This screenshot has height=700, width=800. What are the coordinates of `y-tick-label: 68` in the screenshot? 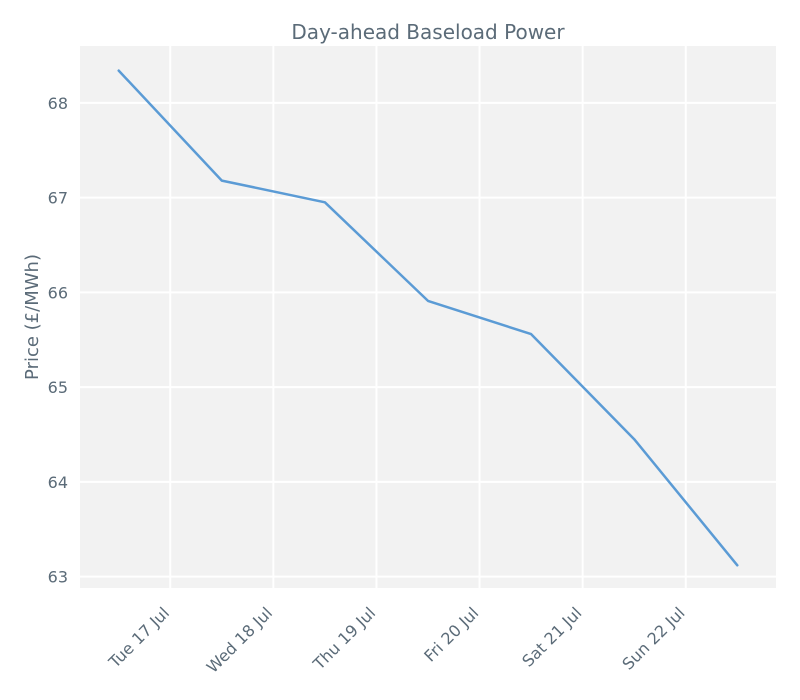 It's located at (58, 103).